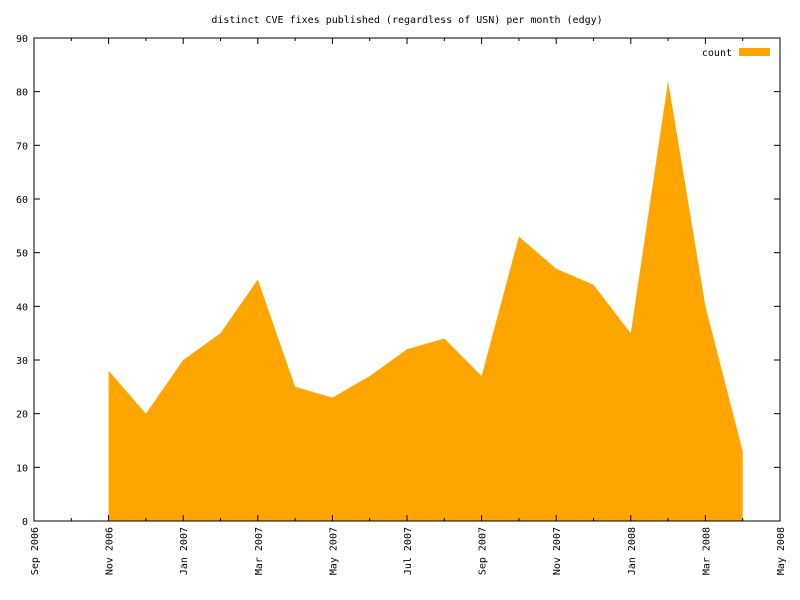 The image size is (800, 600). Describe the element at coordinates (25, 522) in the screenshot. I see `y-tick-label: 0` at that location.